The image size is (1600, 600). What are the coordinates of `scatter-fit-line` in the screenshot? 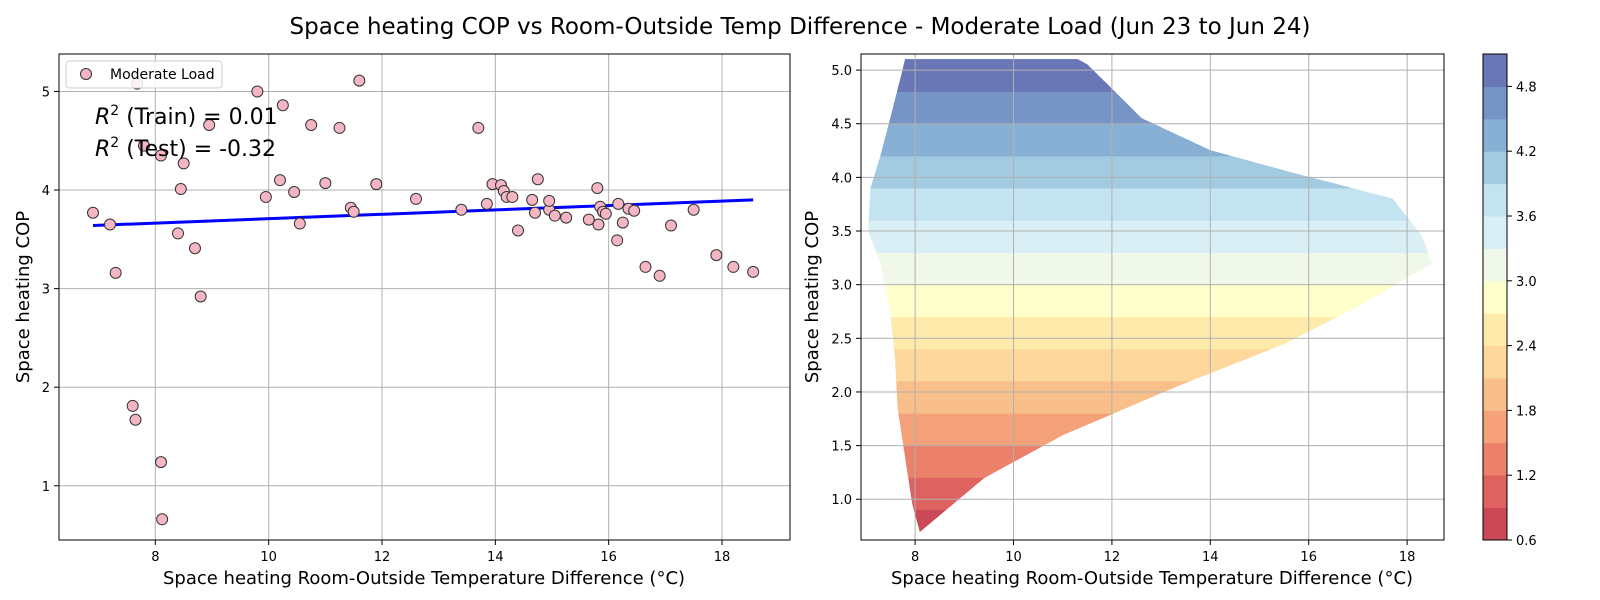 It's located at (423, 213).